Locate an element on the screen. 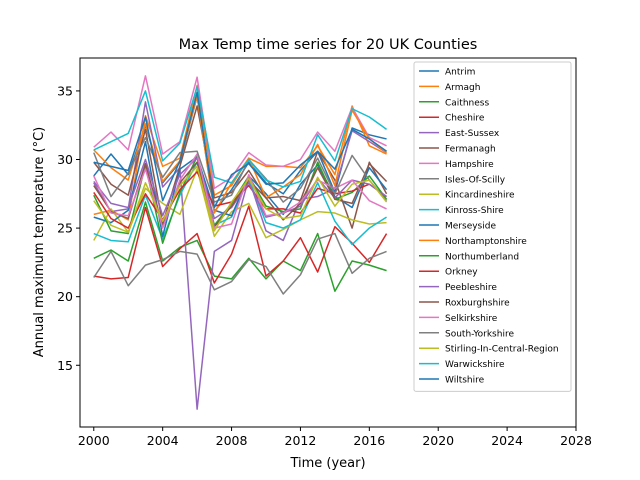 The height and width of the screenshot is (480, 640). series-line-south-yorkshire is located at coordinates (240, 169).